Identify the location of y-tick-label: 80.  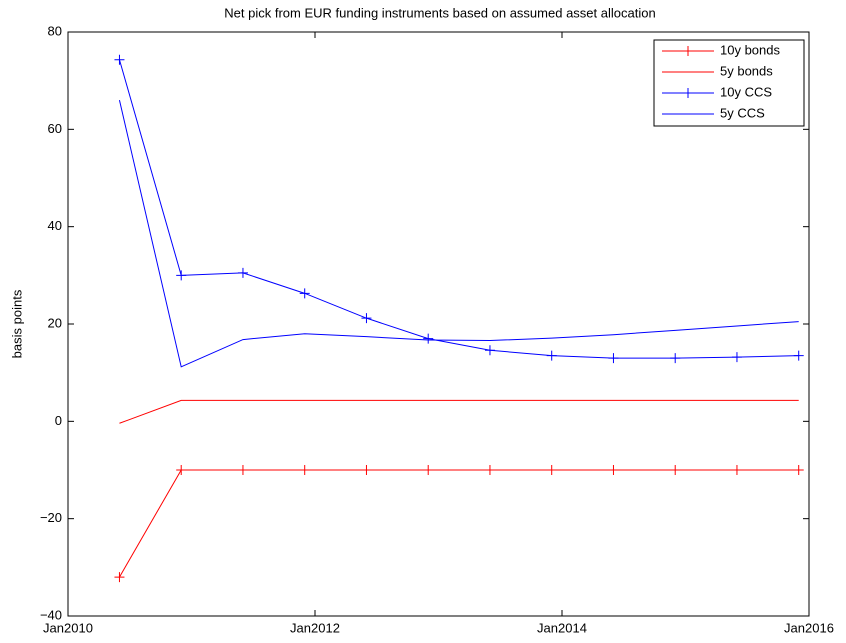
(55, 30).